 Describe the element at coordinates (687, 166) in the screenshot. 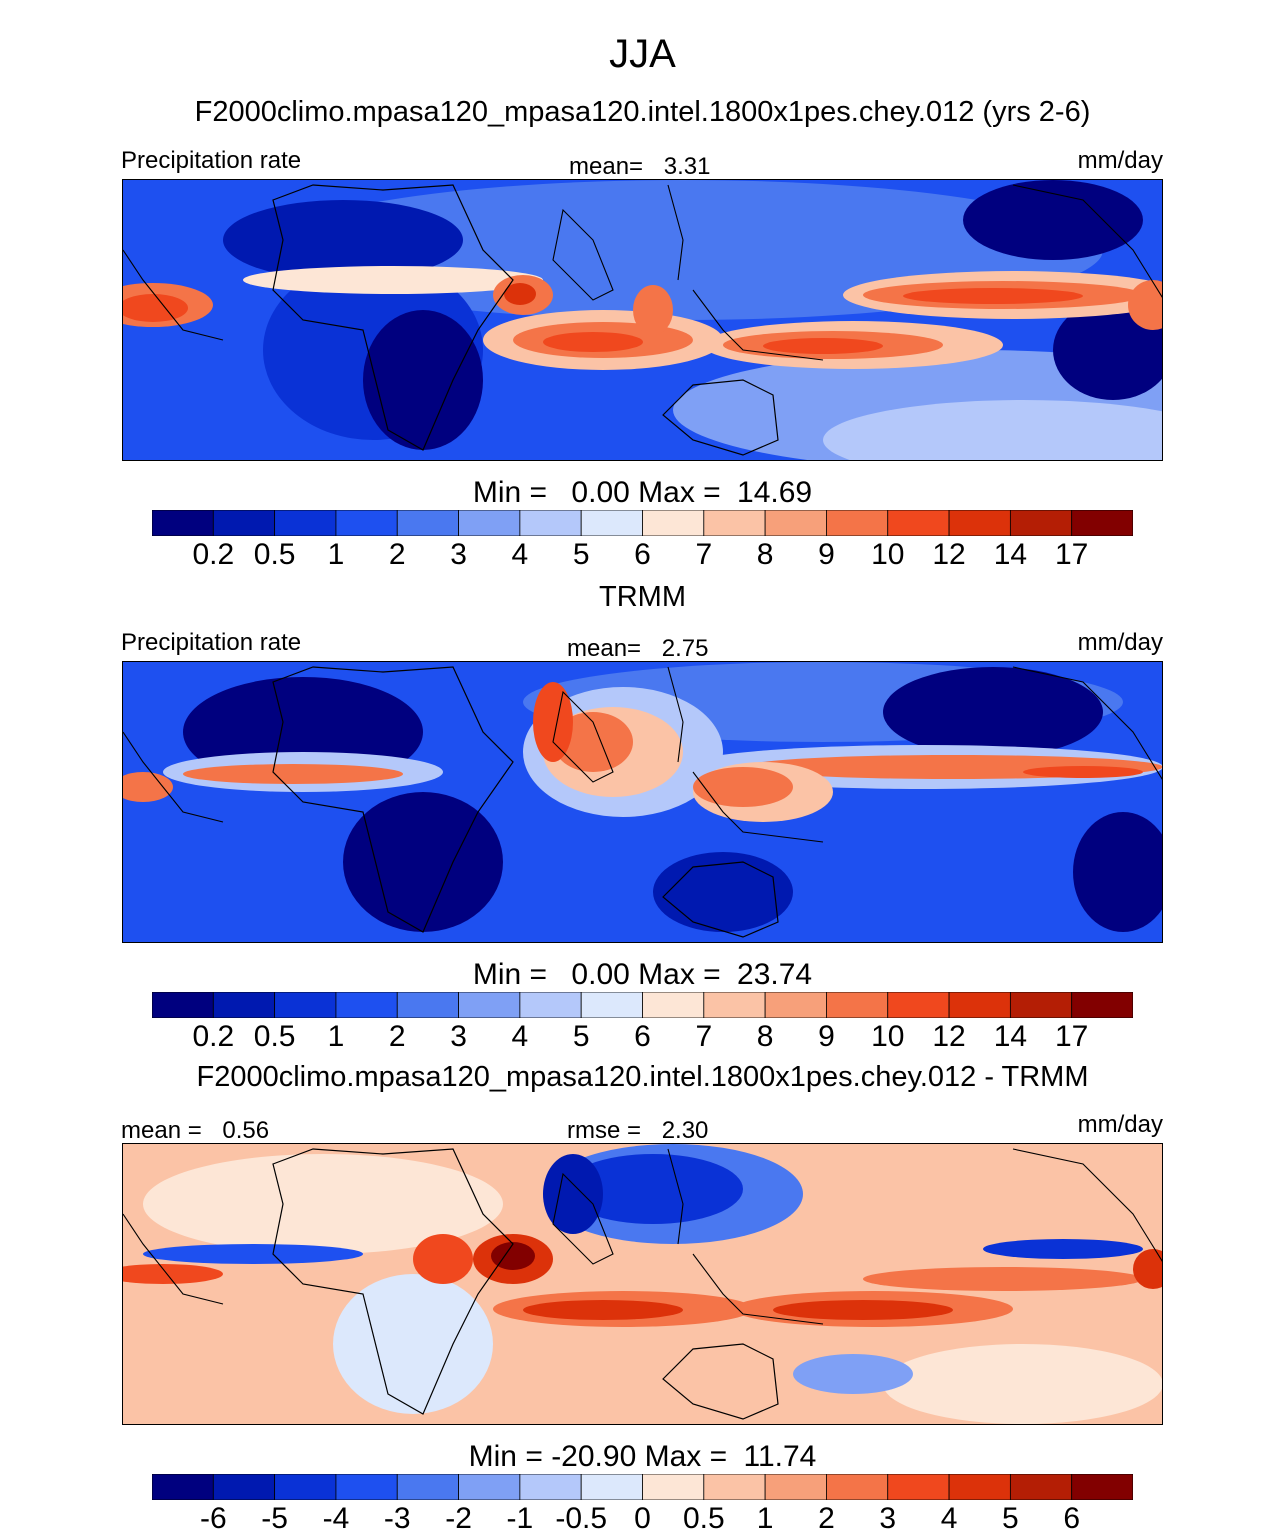

I see `panel-1-mean-value: 3.31` at that location.